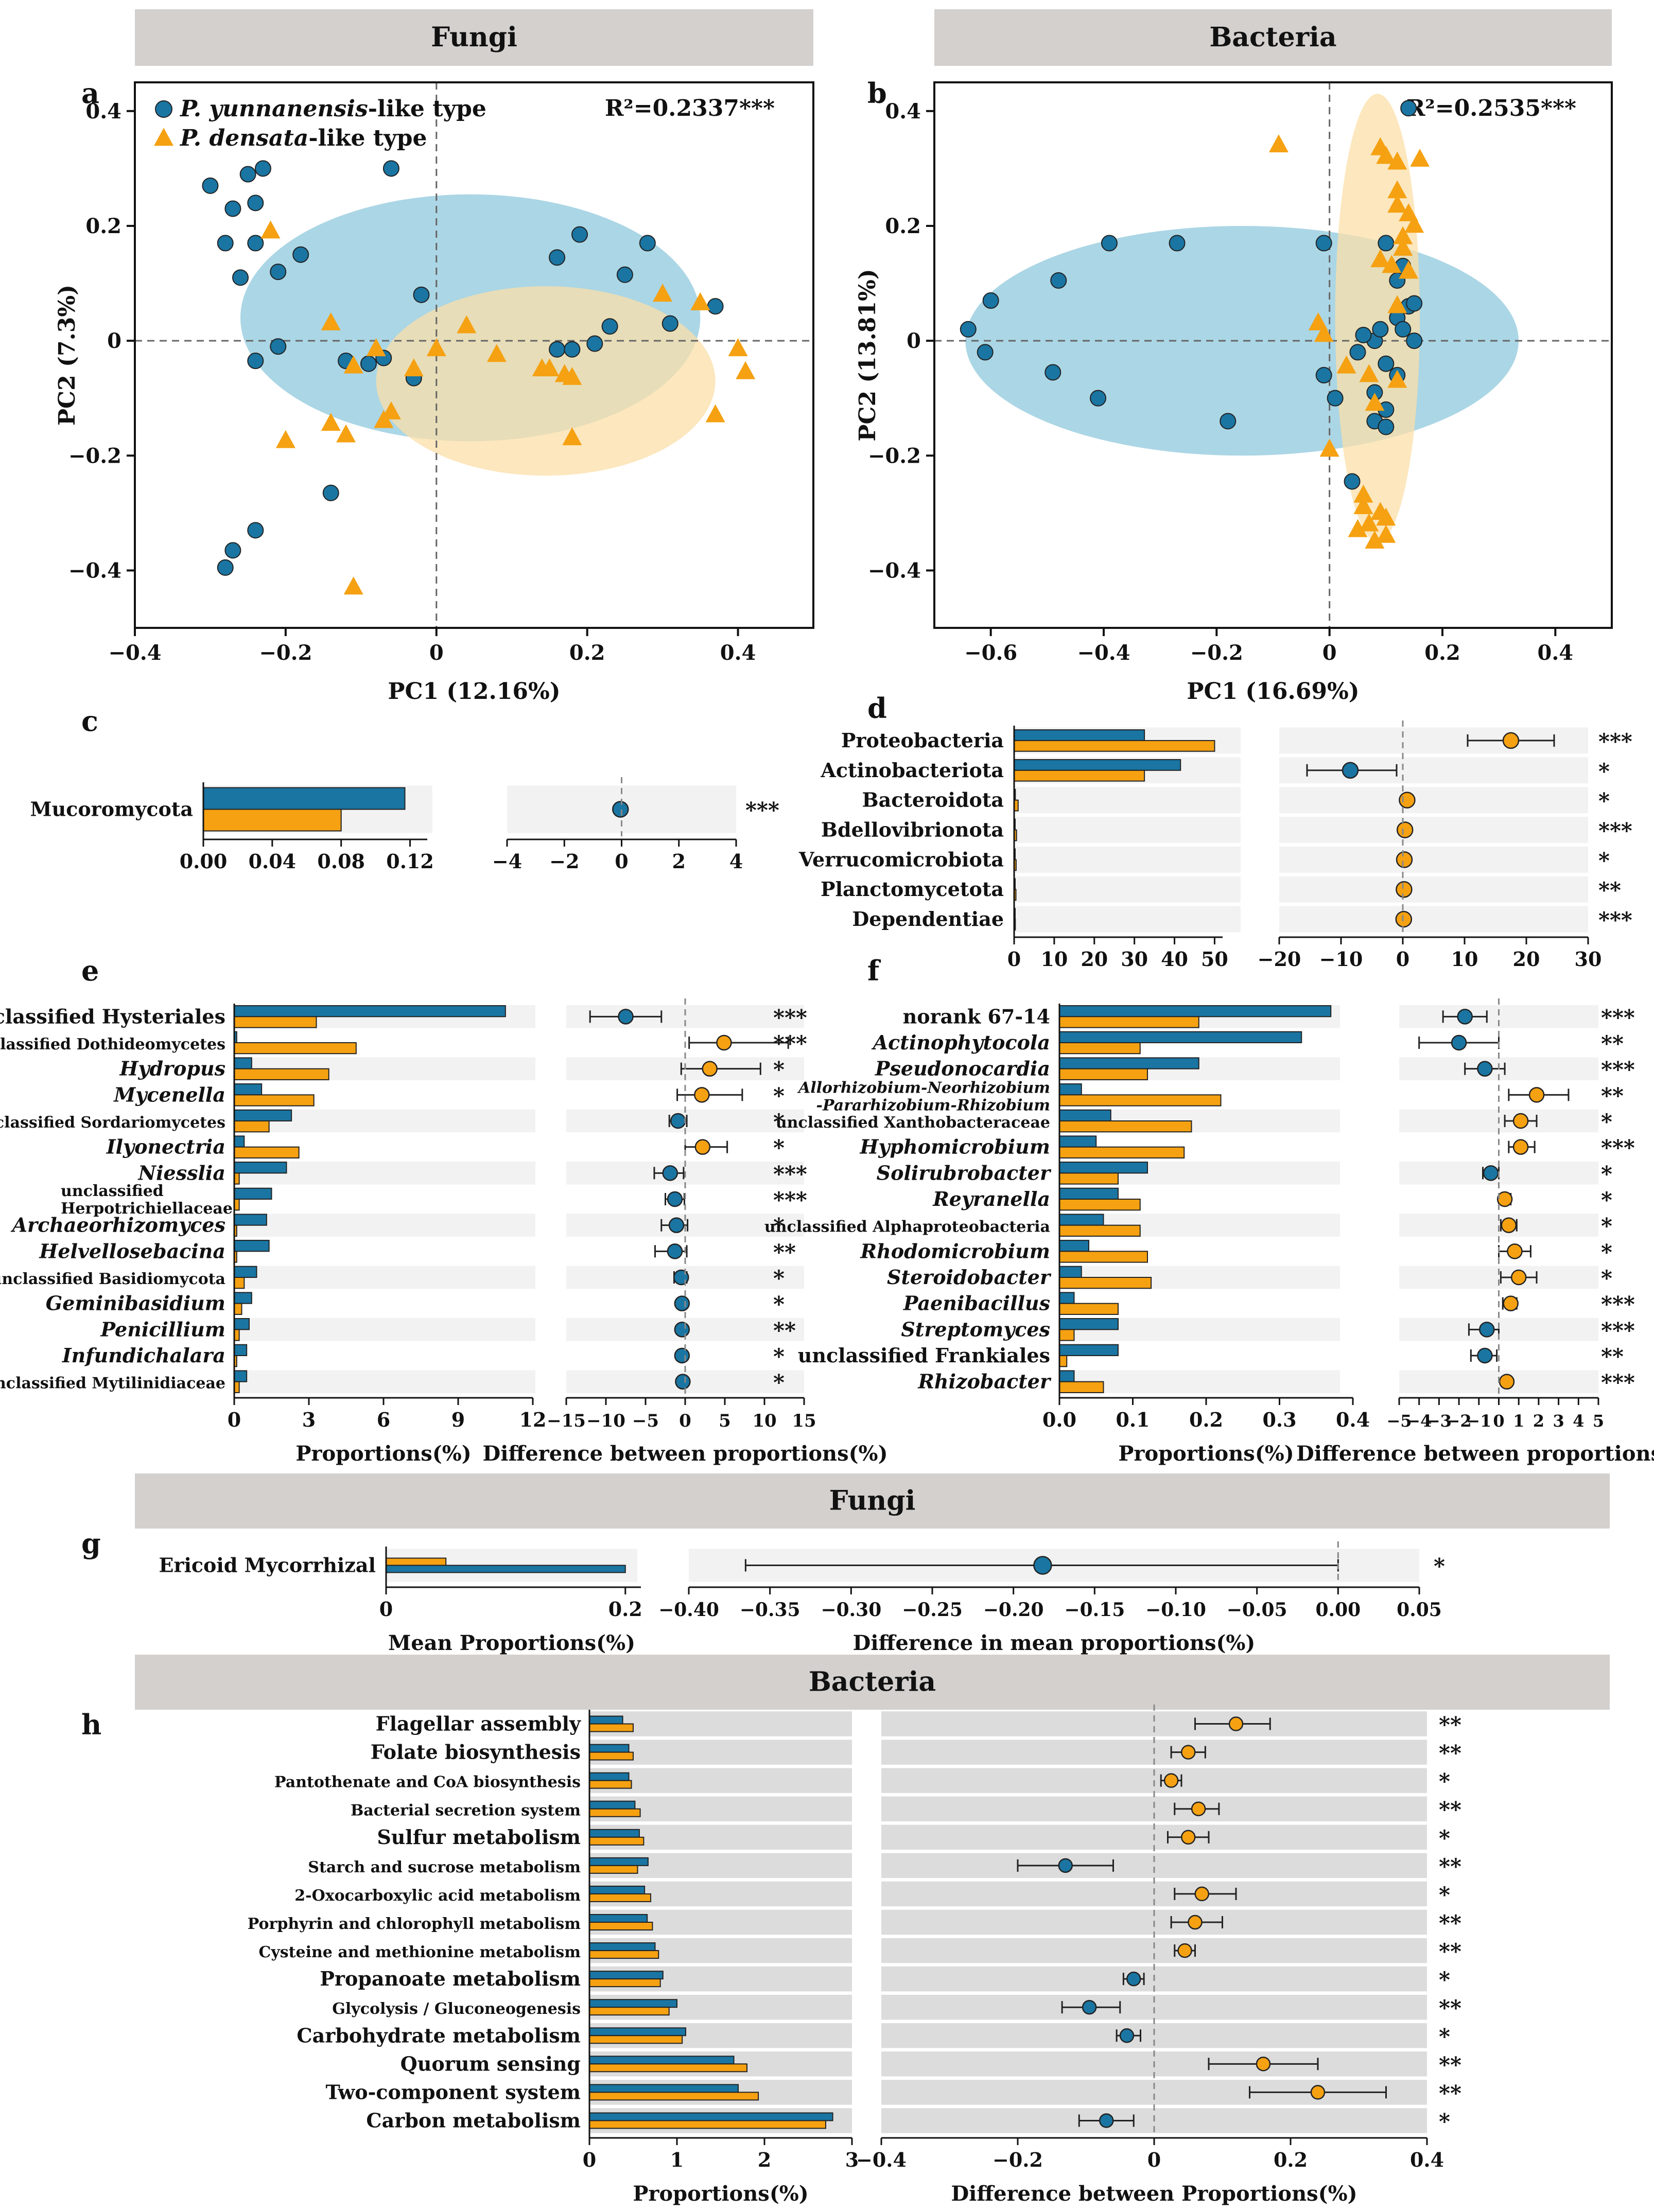 Image resolution: width=1654 pixels, height=2212 pixels. What do you see at coordinates (852, 2159) in the screenshot?
I see `x-tick-label: 3` at bounding box center [852, 2159].